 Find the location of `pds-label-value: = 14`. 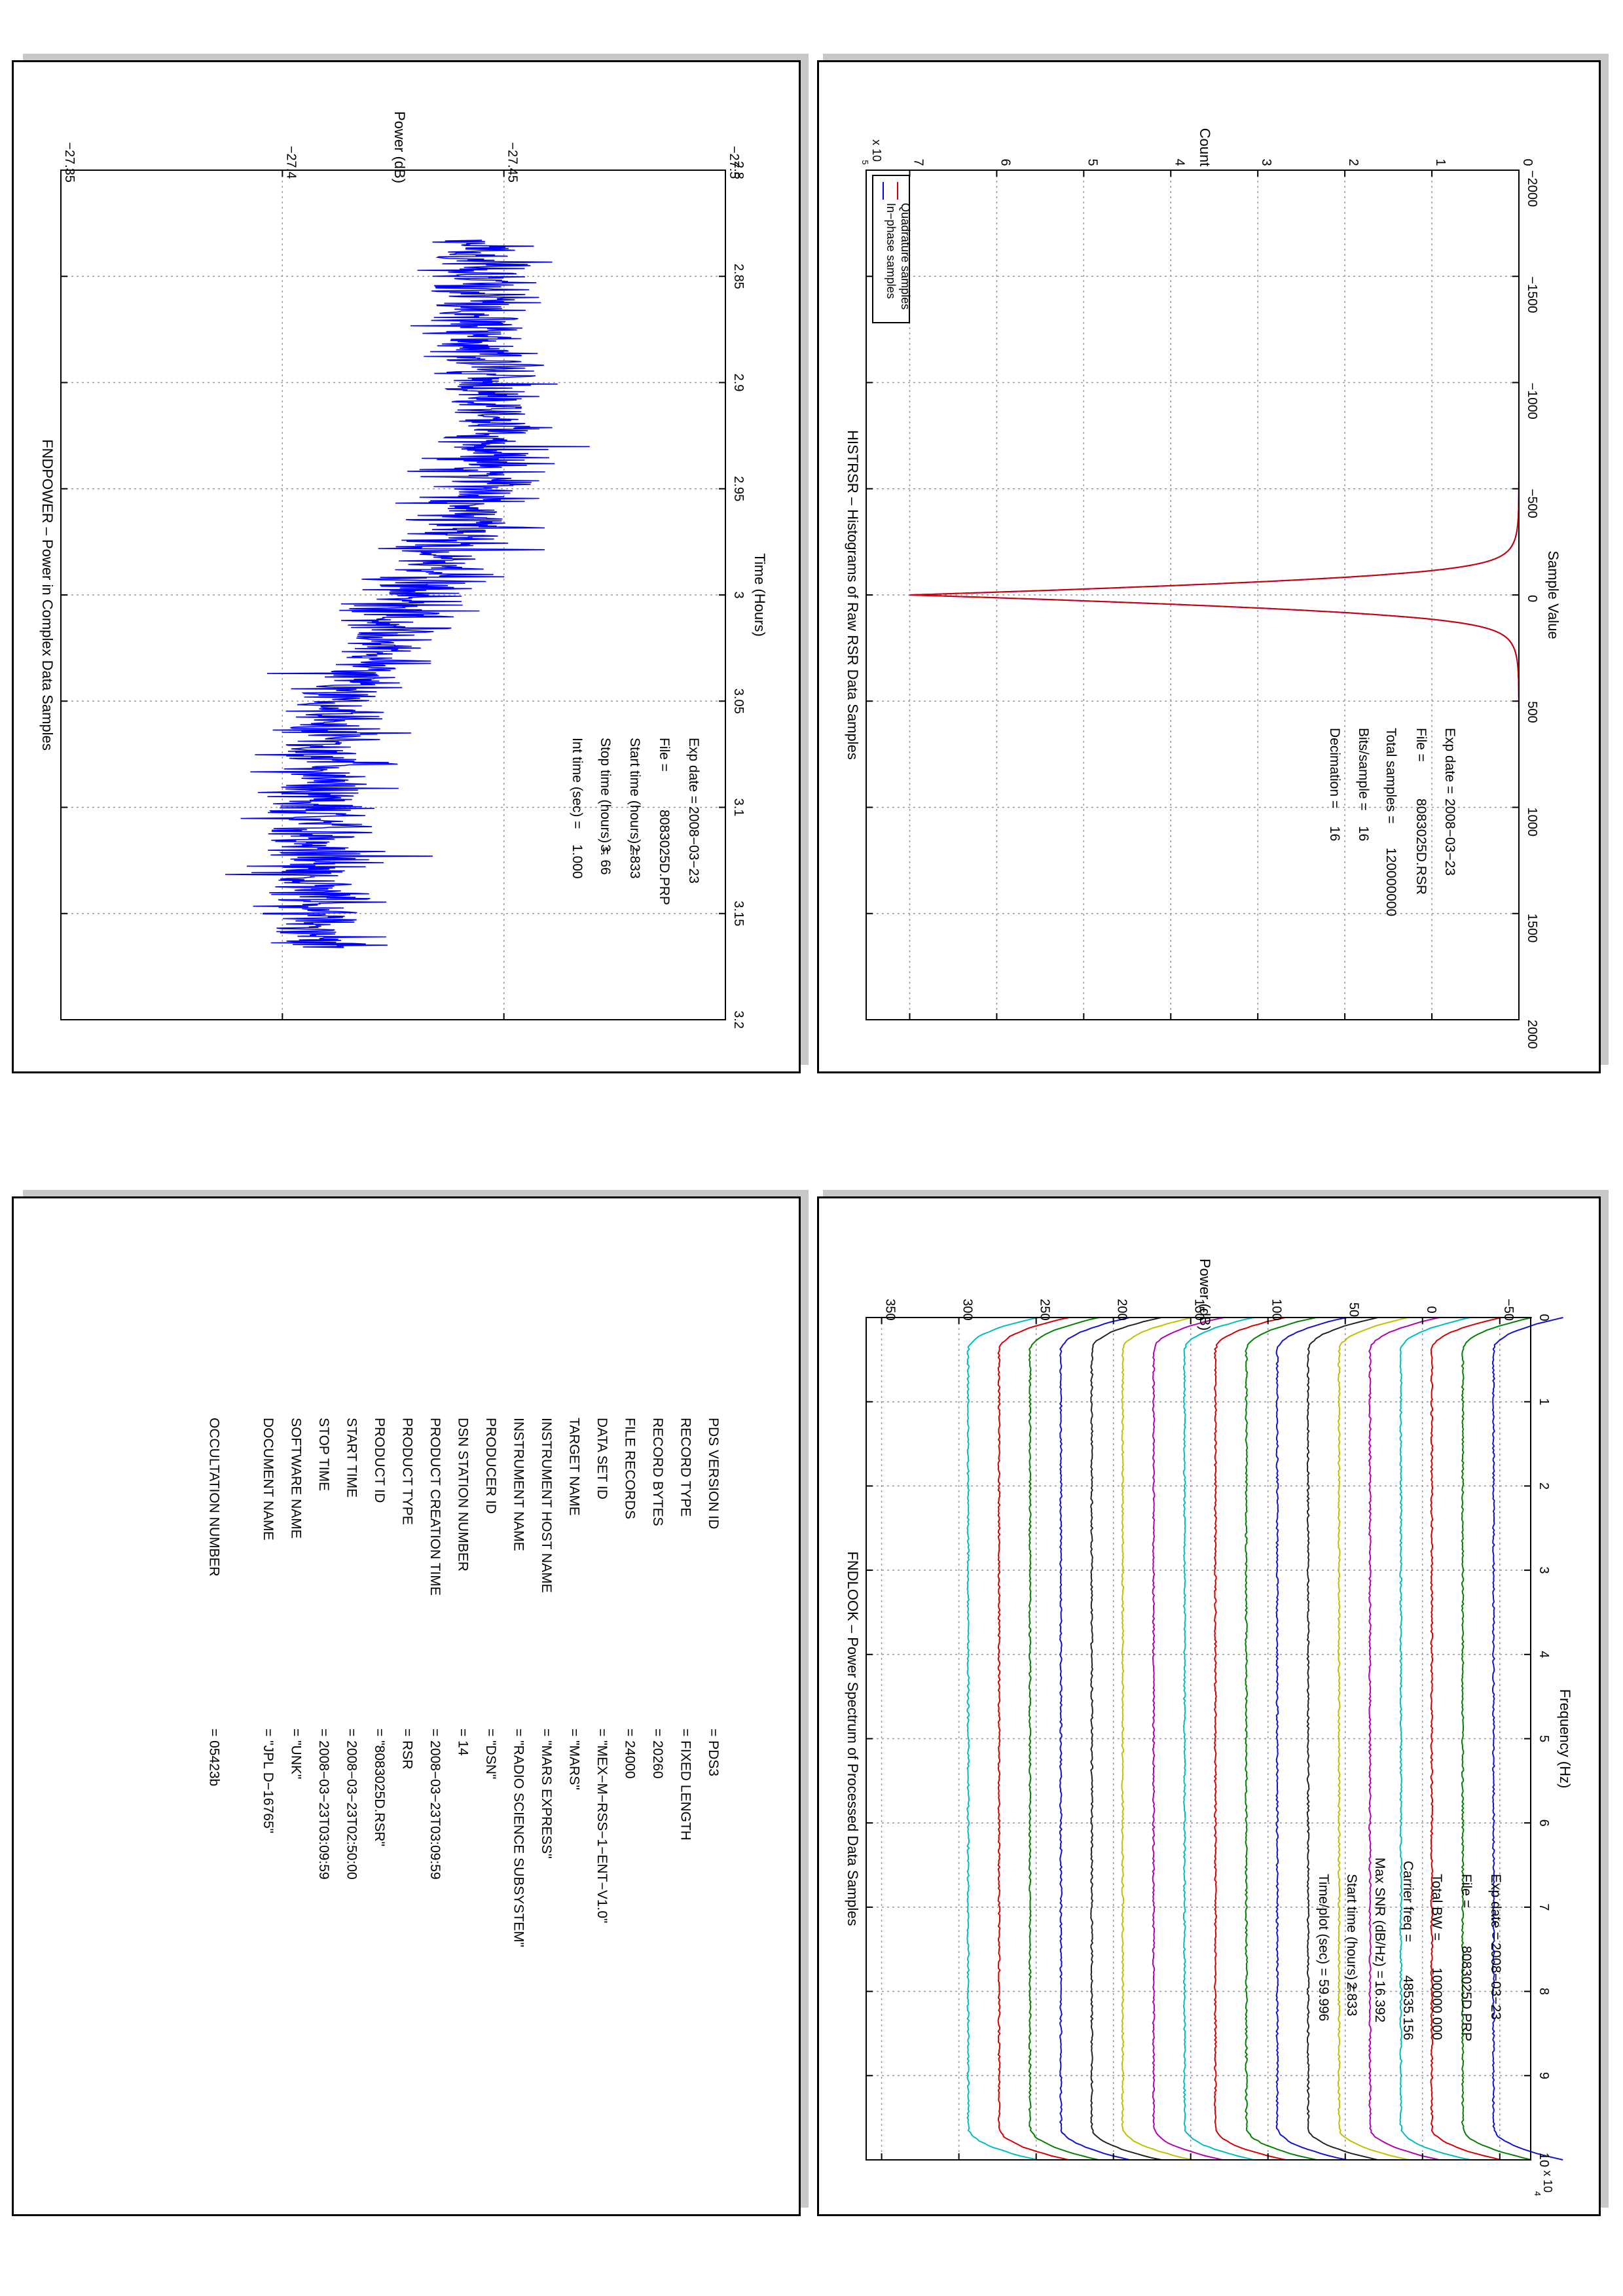

pds-label-value: = 14 is located at coordinates (463, 1742).